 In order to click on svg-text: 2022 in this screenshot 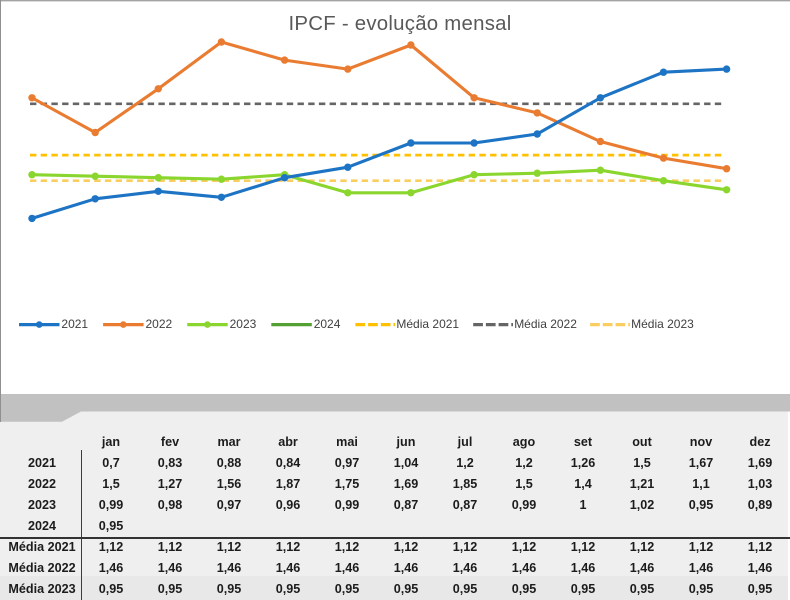, I will do `click(159, 324)`.